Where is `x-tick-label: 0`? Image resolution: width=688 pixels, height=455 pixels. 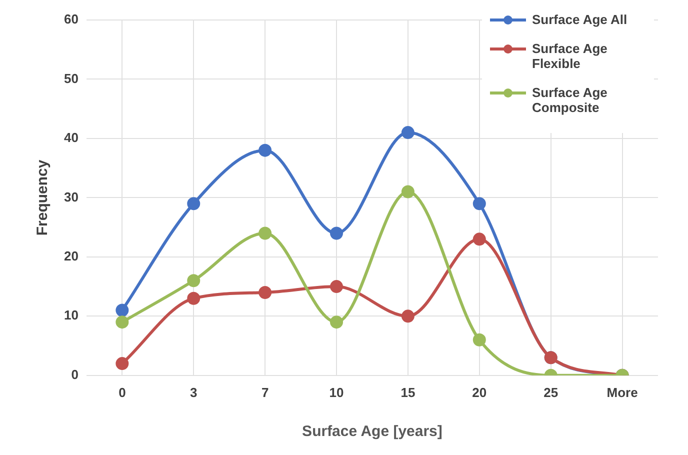 x-tick-label: 0 is located at coordinates (122, 392).